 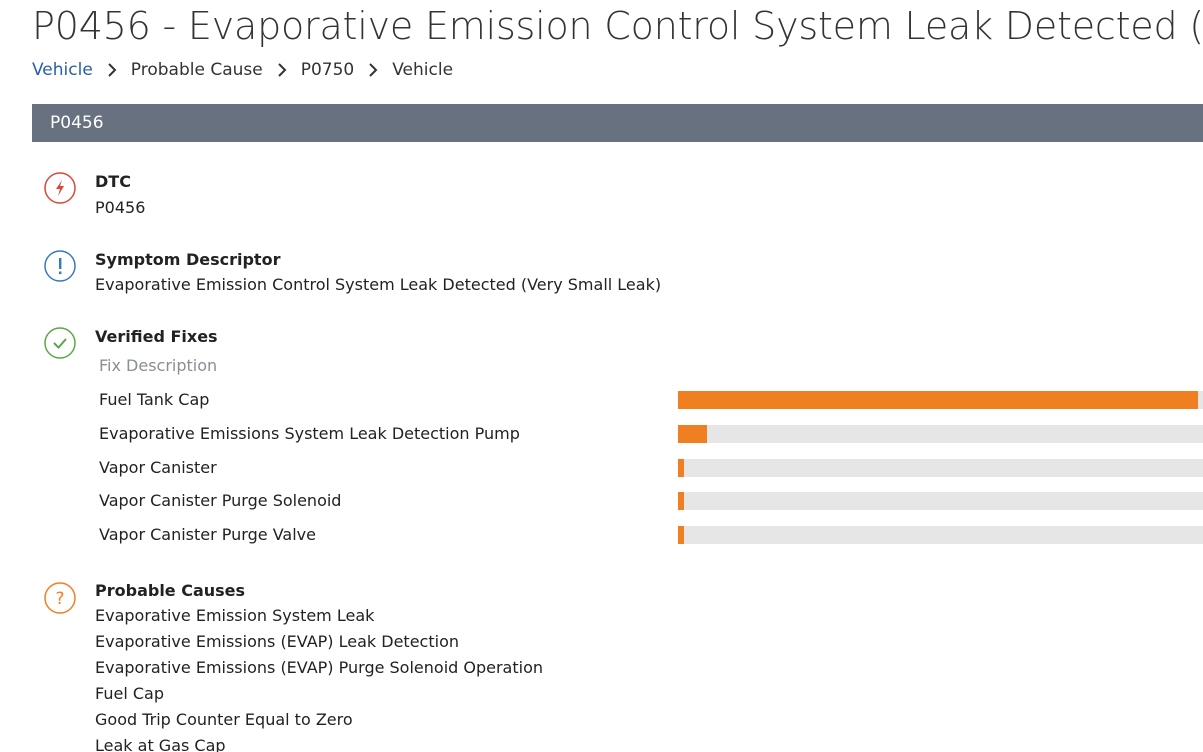 What do you see at coordinates (224, 719) in the screenshot?
I see `cause-item: Good Trip Counter Equal to Zero` at bounding box center [224, 719].